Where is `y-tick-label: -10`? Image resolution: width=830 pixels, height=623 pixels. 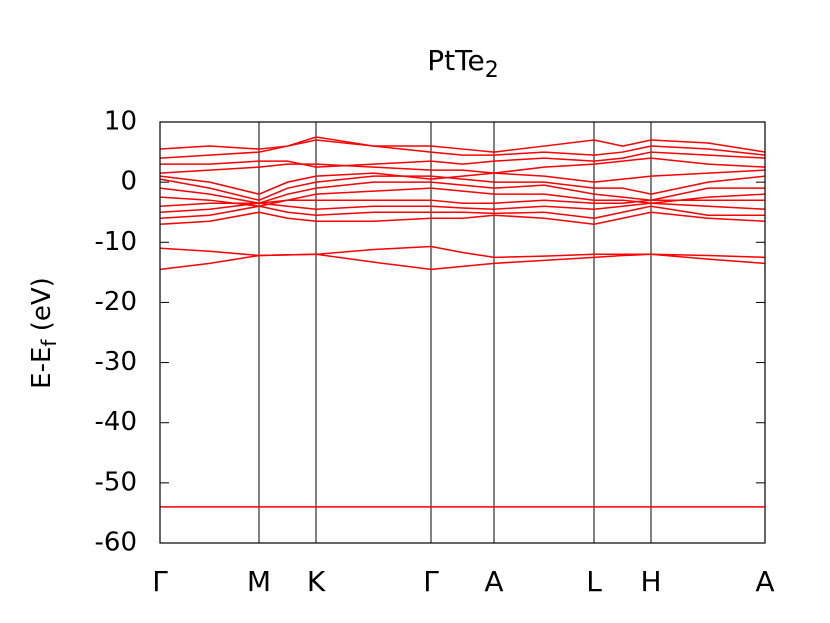
y-tick-label: -10 is located at coordinates (116, 242).